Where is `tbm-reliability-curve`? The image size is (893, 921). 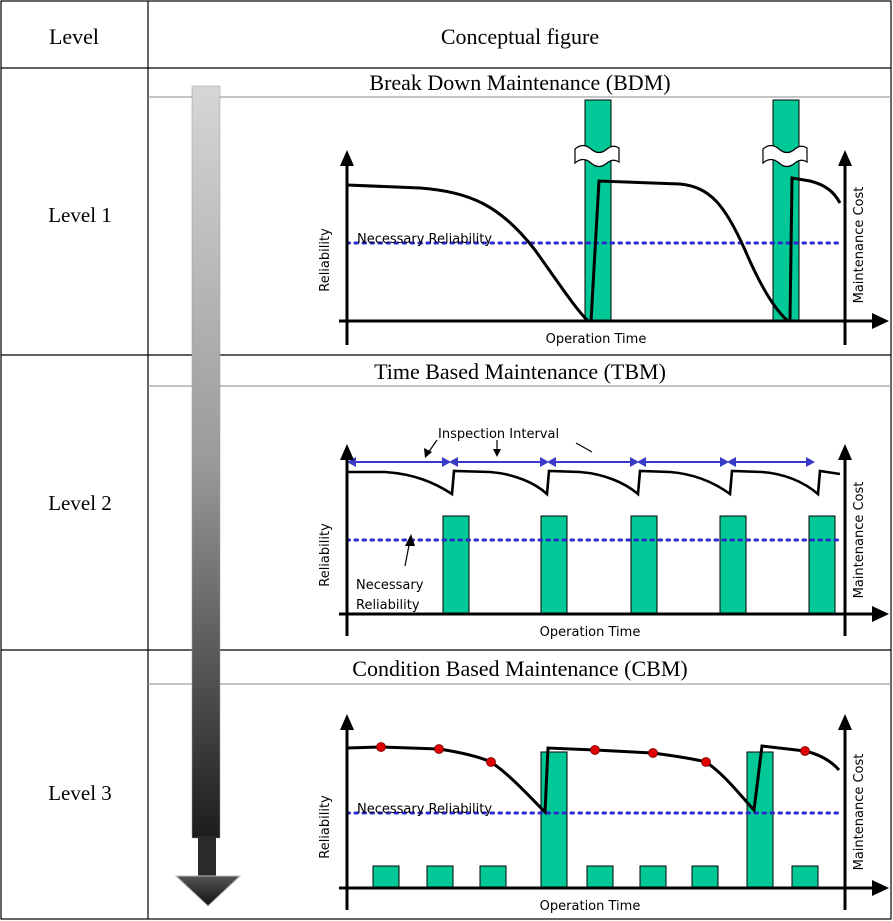 tbm-reliability-curve is located at coordinates (594, 483).